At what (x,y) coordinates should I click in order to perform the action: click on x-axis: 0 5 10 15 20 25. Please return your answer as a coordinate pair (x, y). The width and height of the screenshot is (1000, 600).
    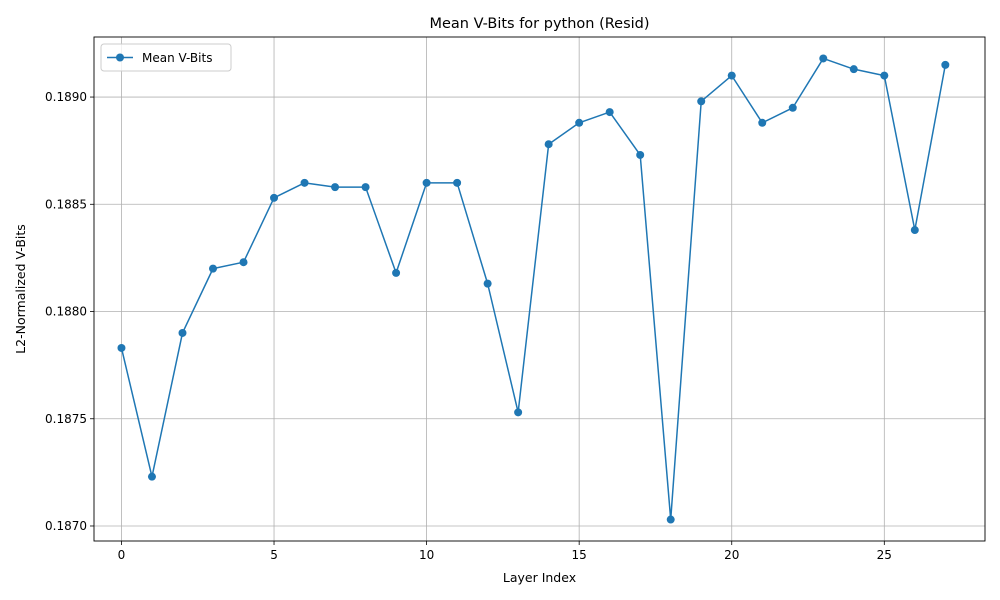
    Looking at the image, I should click on (505, 551).